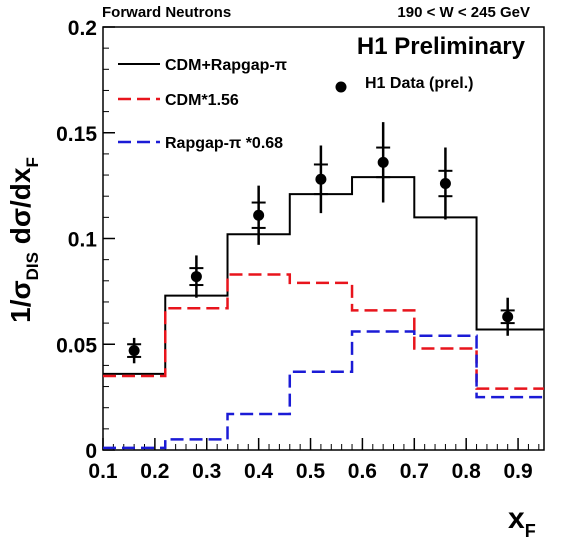  Describe the element at coordinates (362, 471) in the screenshot. I see `x-tick-label: 0.6` at that location.